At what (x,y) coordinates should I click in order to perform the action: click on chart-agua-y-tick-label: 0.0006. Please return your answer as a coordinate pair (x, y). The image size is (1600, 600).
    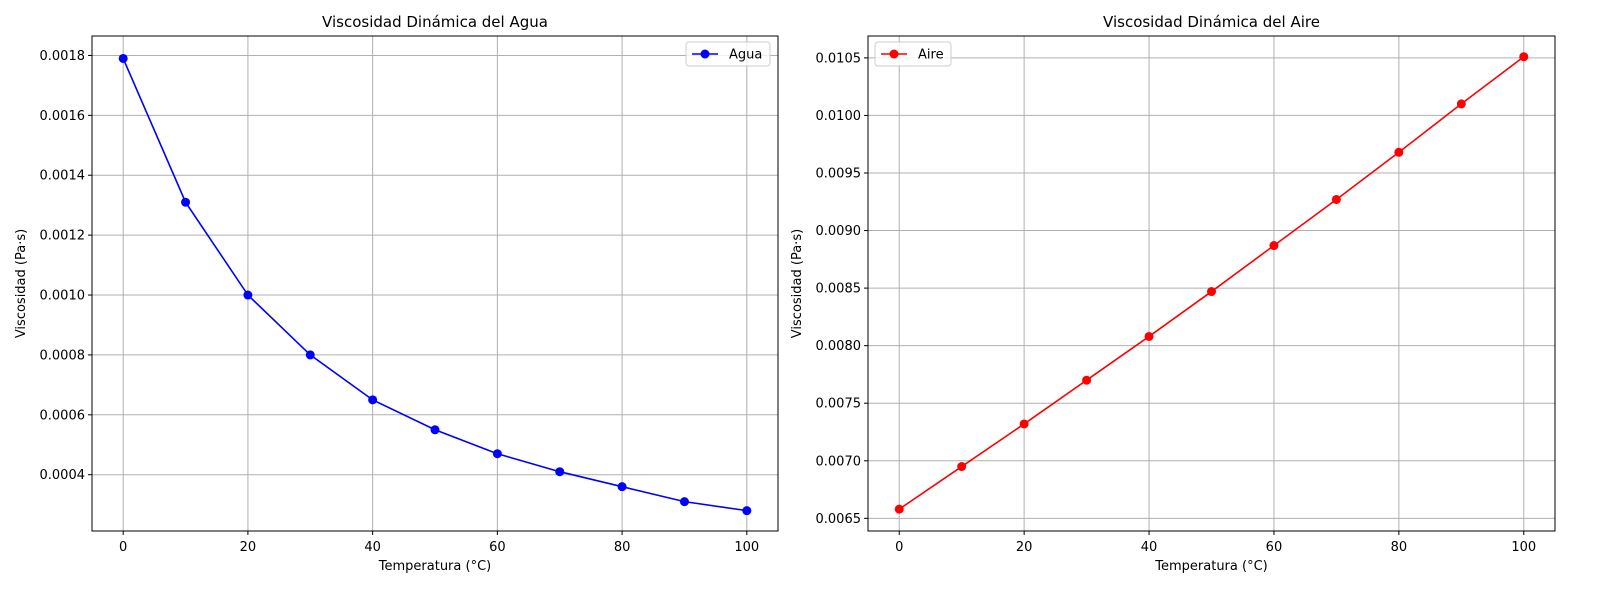
    Looking at the image, I should click on (63, 415).